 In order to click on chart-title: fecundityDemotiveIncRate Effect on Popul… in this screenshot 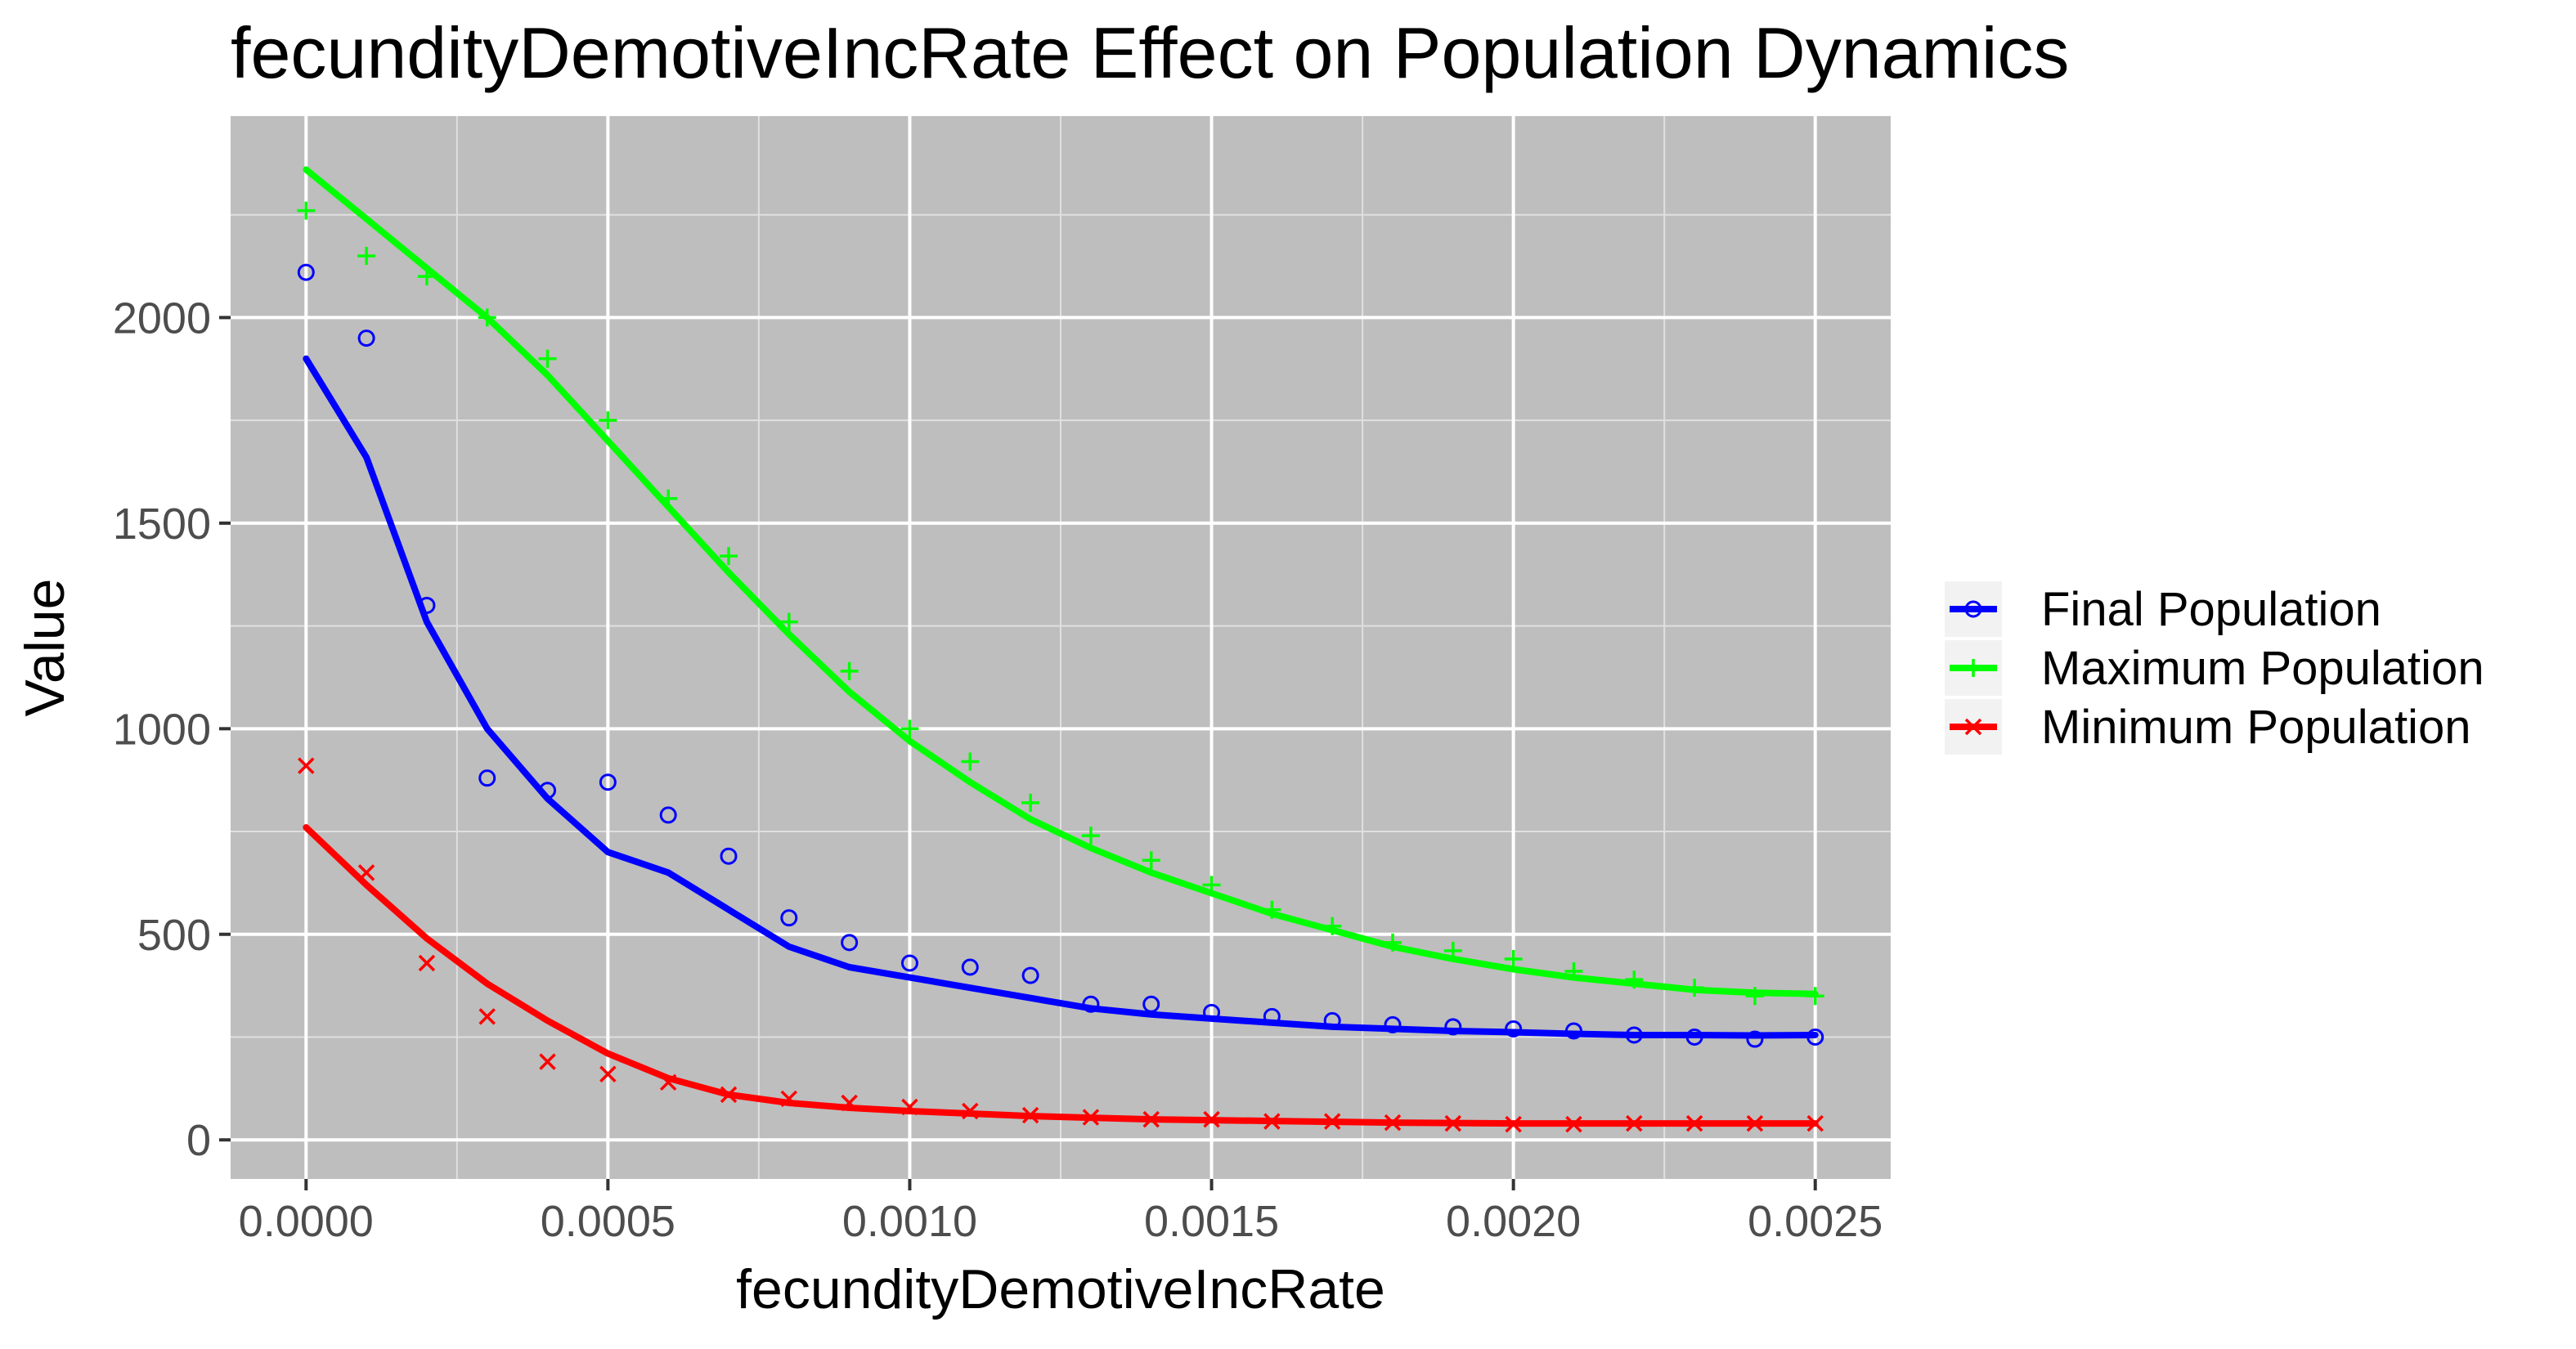, I will do `click(1150, 52)`.